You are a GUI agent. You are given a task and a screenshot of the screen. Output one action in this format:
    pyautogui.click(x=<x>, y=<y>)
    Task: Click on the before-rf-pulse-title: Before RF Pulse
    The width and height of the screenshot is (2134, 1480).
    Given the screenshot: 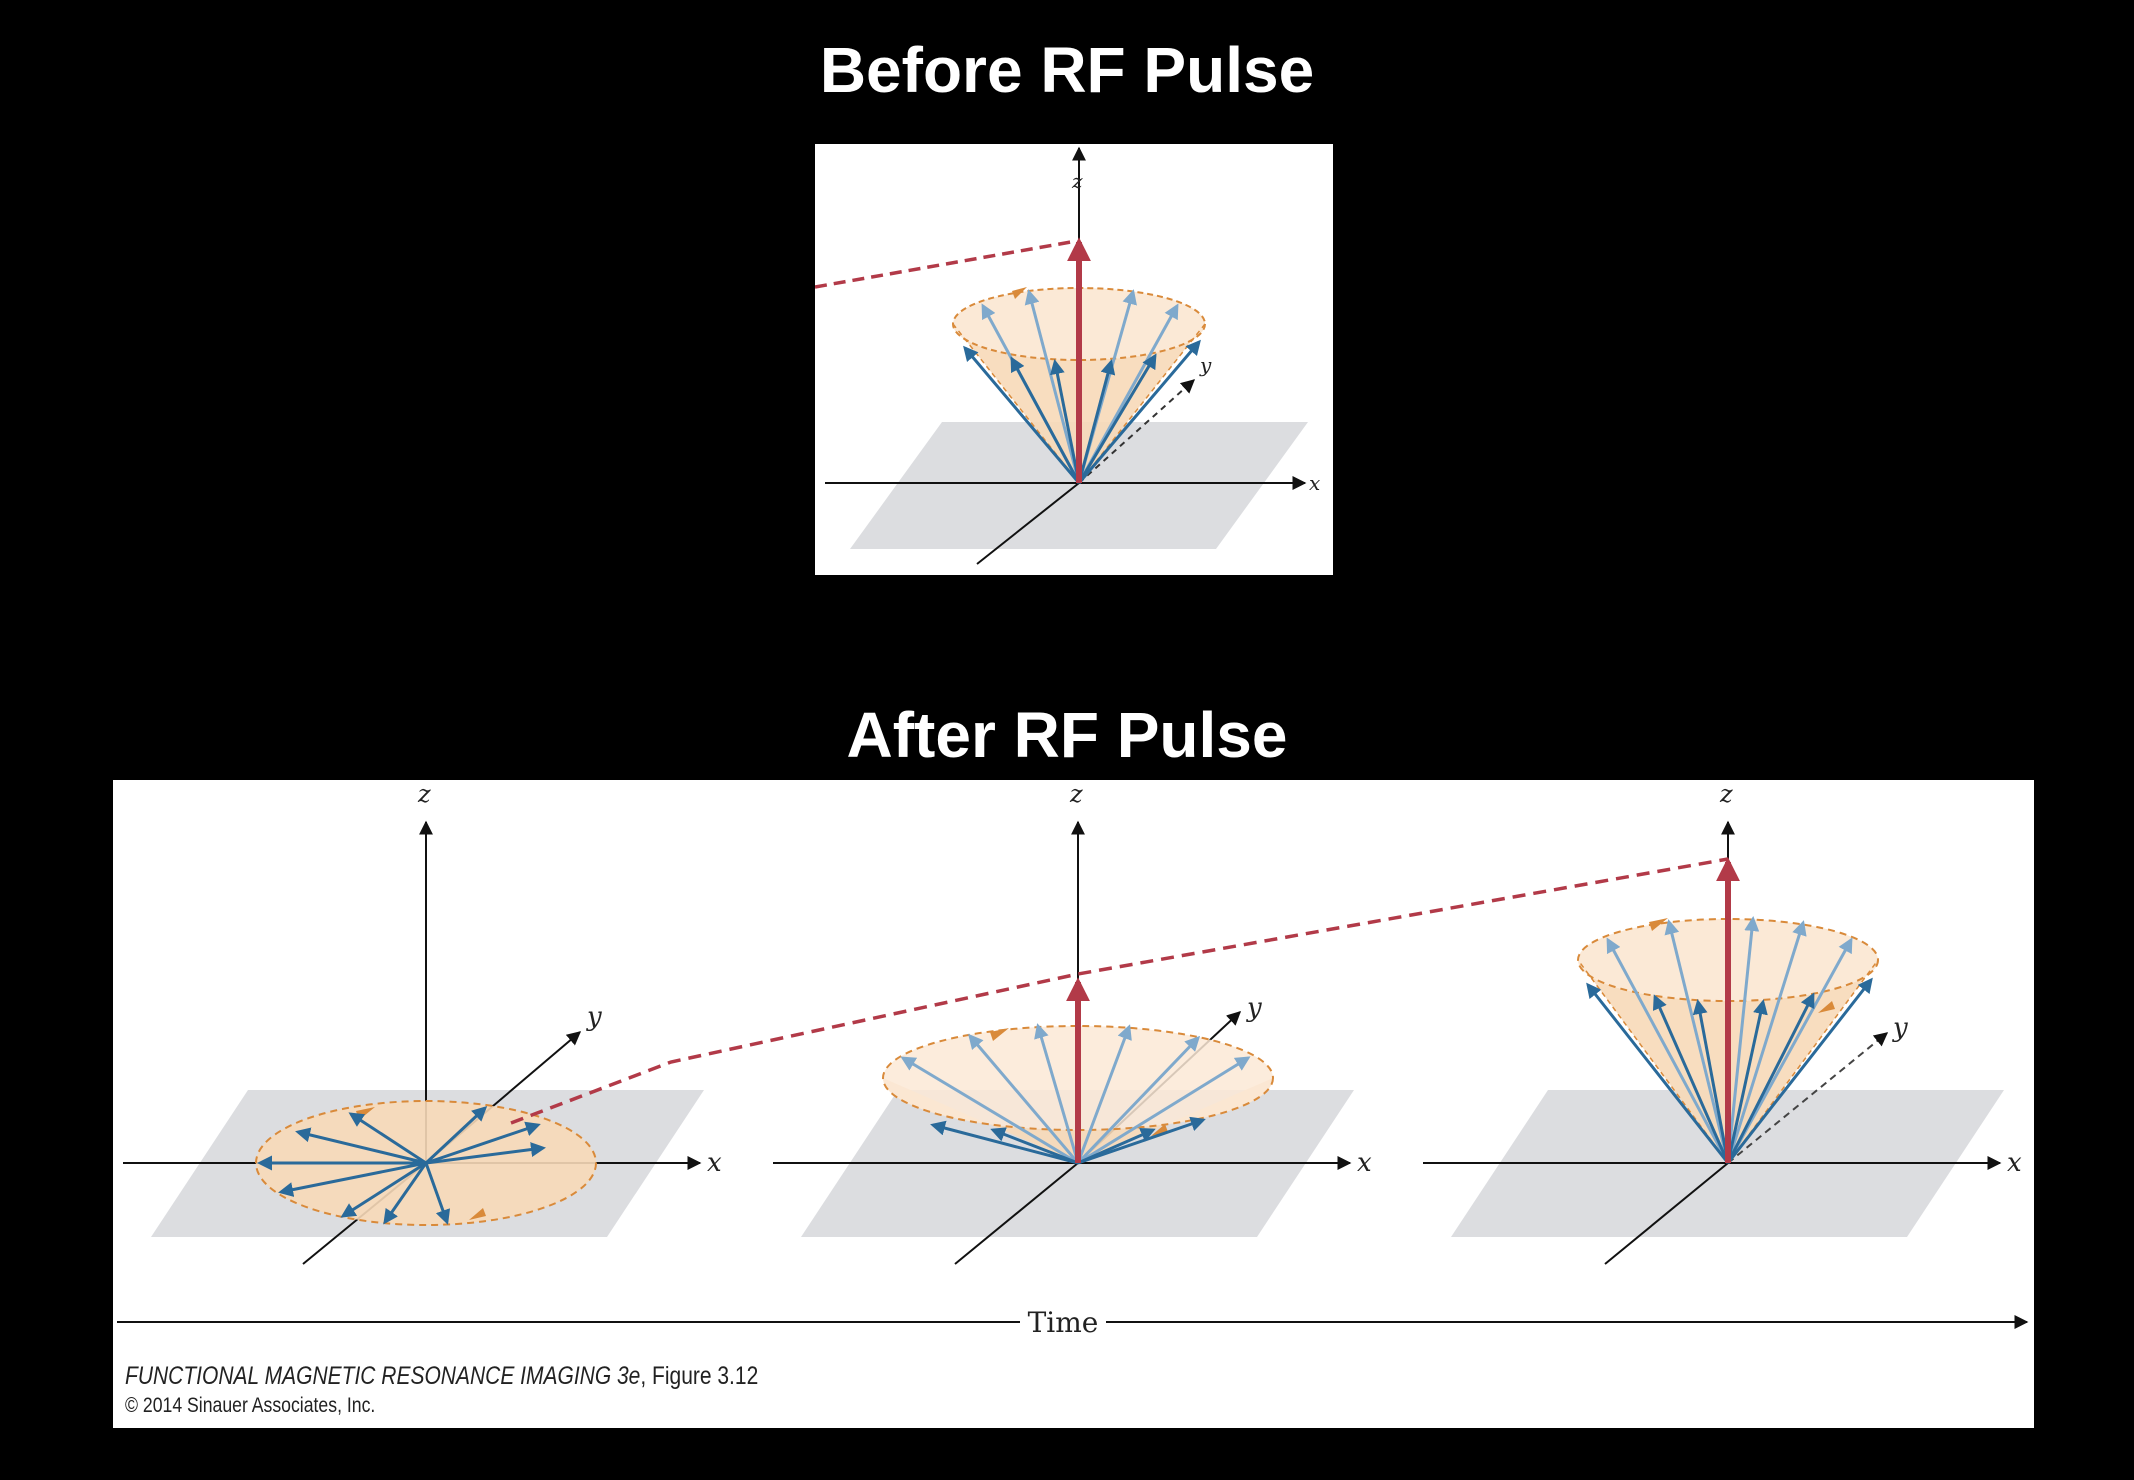 What is the action you would take?
    pyautogui.click(x=1067, y=70)
    